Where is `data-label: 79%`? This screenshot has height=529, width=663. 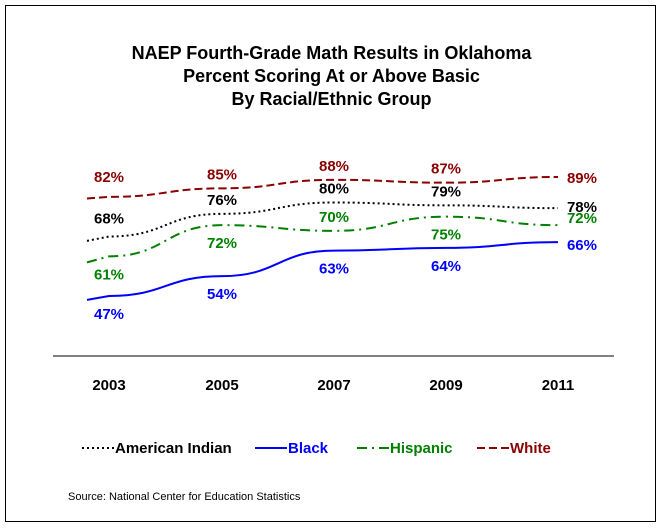
data-label: 79% is located at coordinates (446, 191).